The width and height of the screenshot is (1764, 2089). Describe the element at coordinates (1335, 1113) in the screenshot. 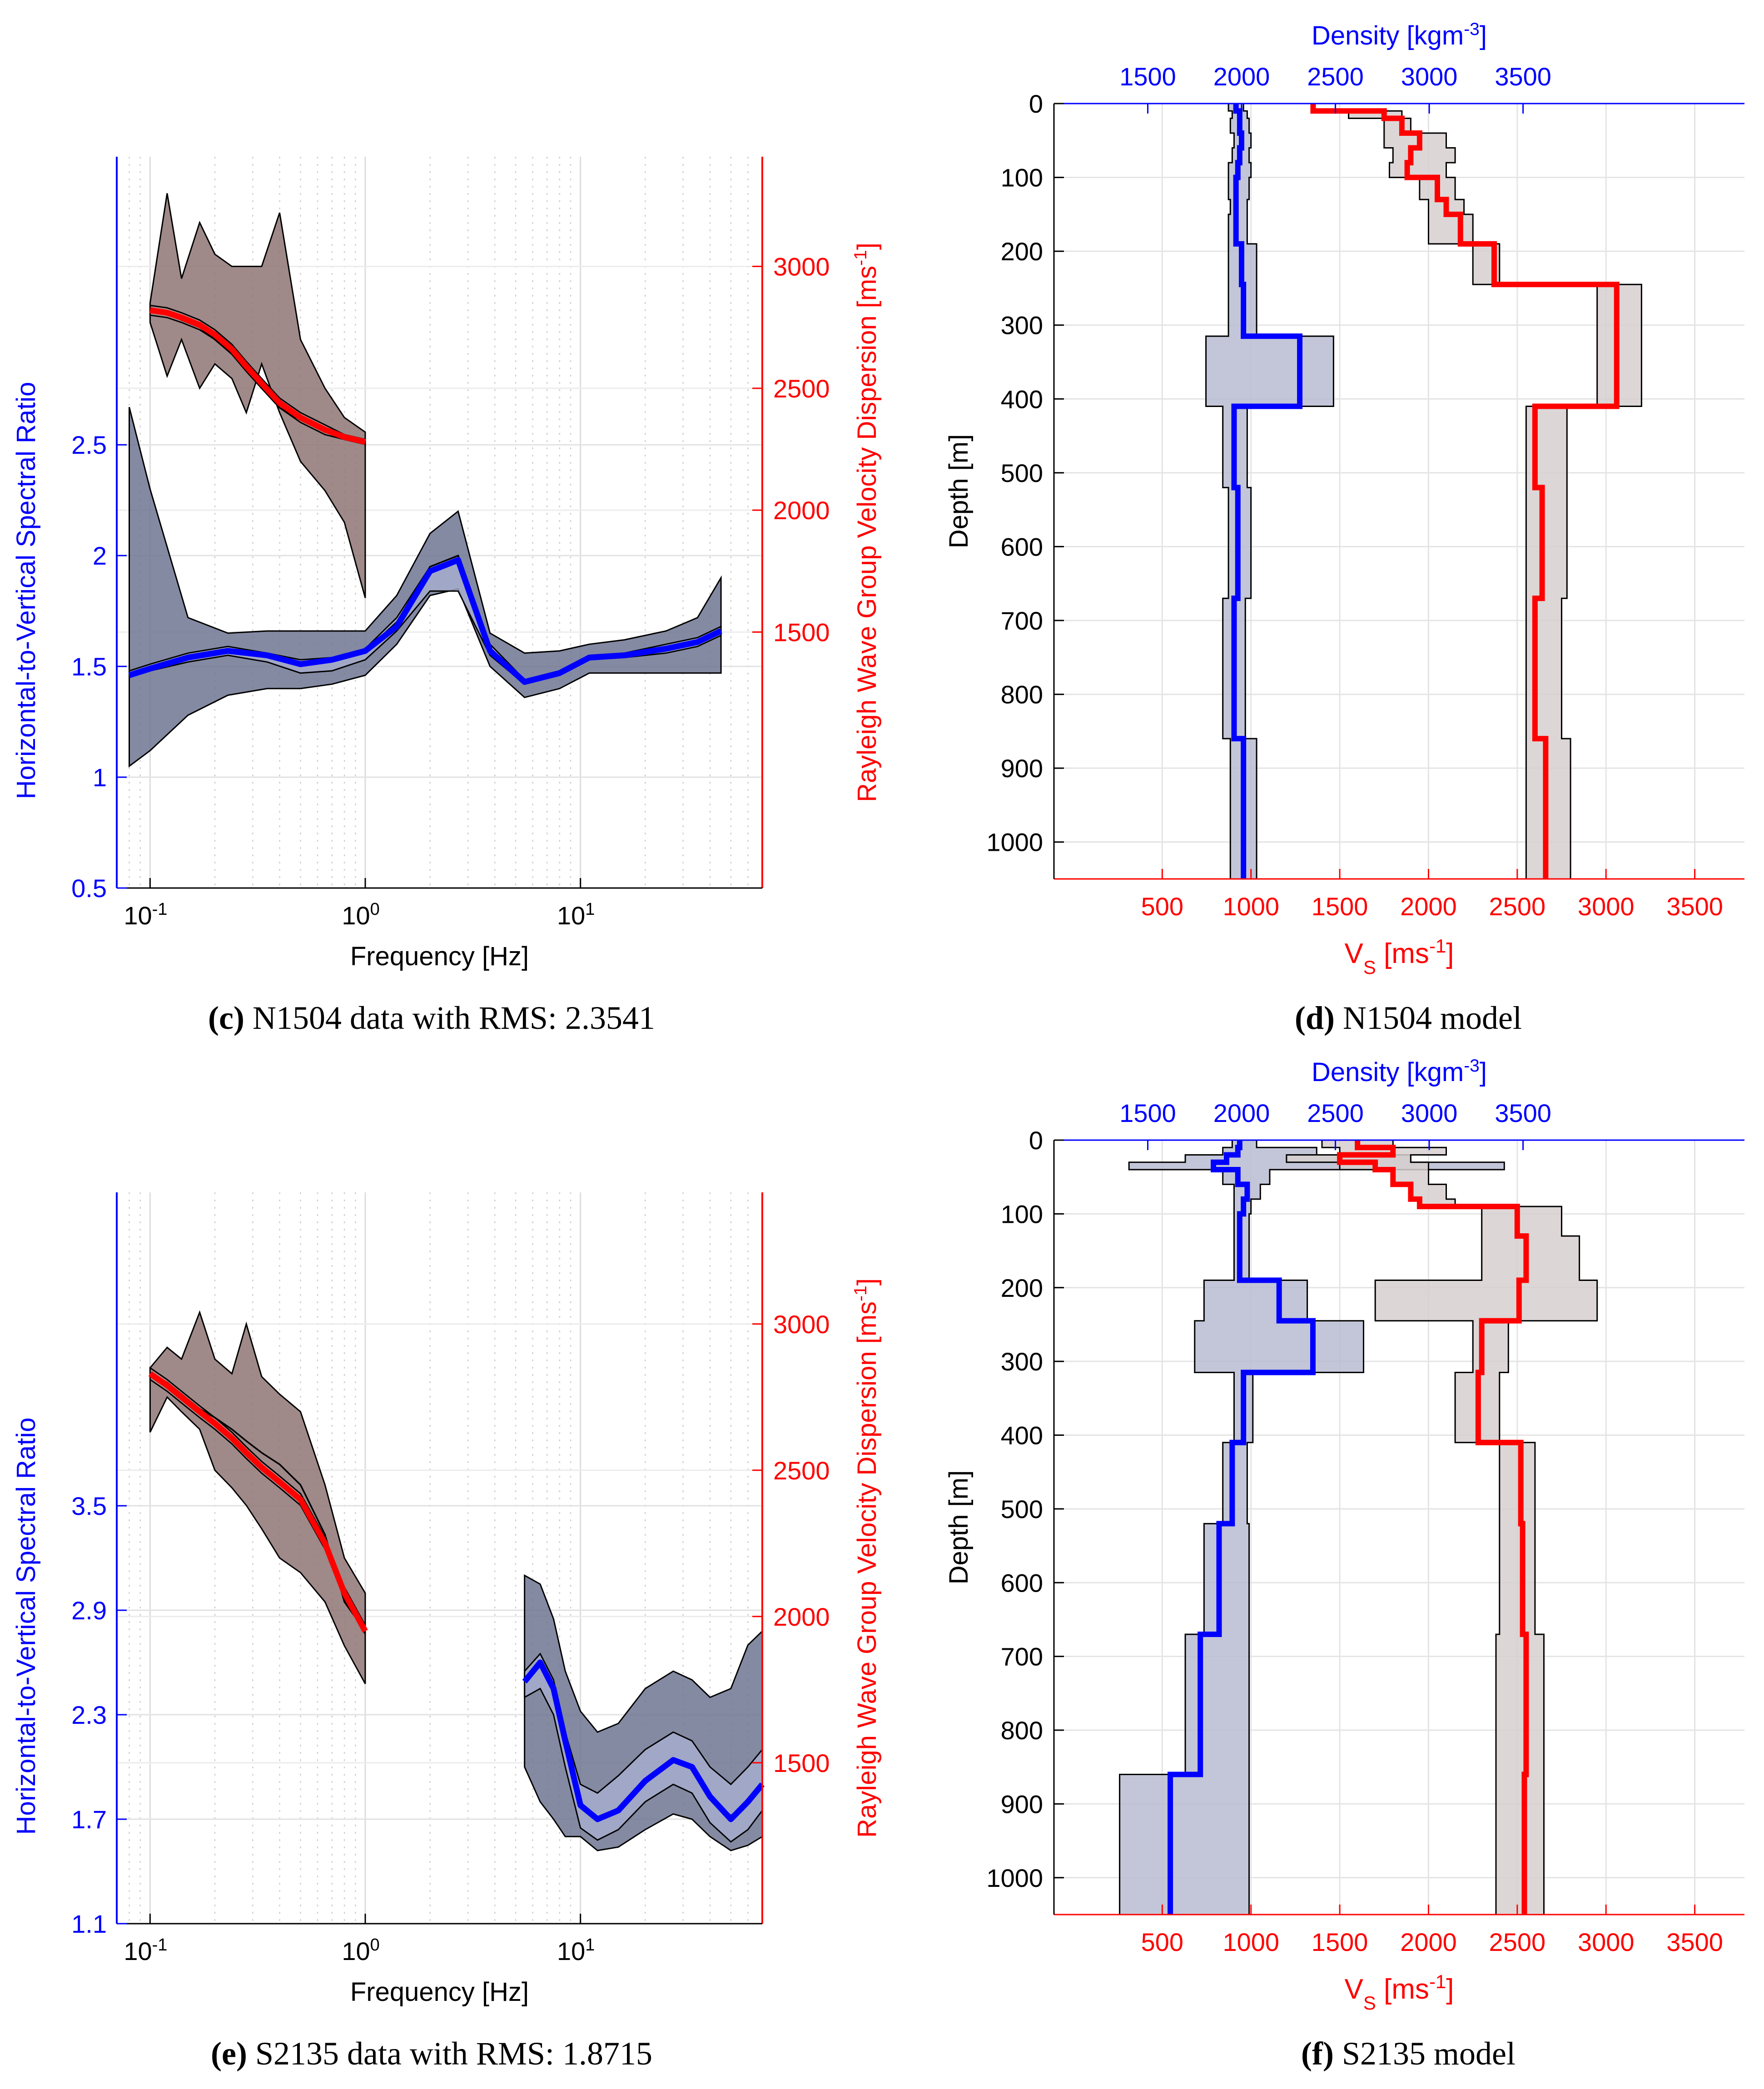

I see `top-tick-label-f: 2500` at that location.